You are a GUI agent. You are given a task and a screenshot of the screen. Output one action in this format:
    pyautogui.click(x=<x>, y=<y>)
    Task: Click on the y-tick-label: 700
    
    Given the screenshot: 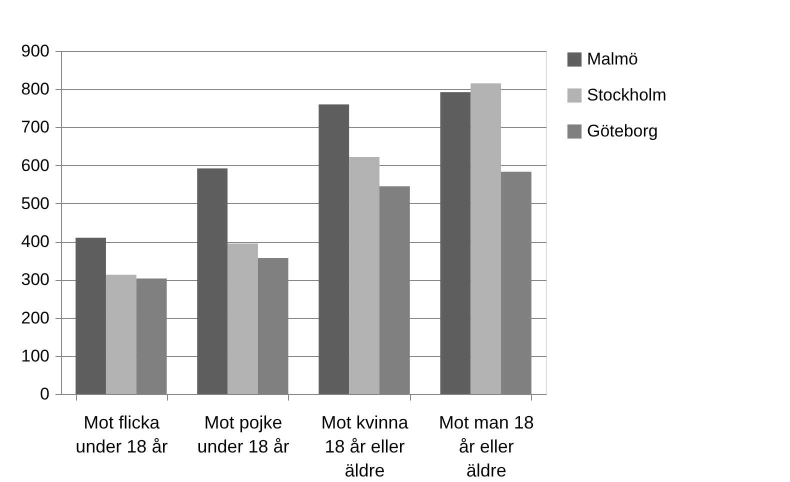 What is the action you would take?
    pyautogui.click(x=35, y=127)
    